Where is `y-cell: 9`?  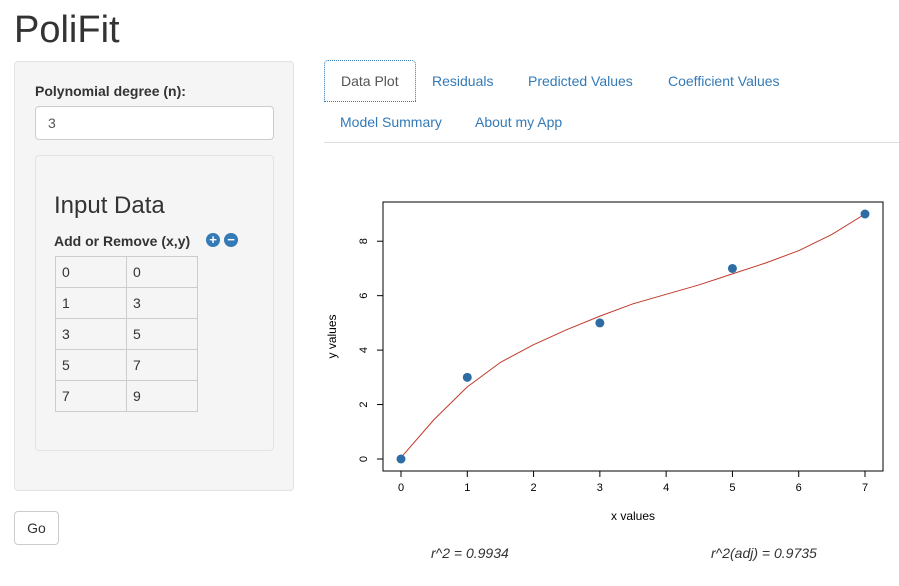 y-cell: 9 is located at coordinates (162, 396).